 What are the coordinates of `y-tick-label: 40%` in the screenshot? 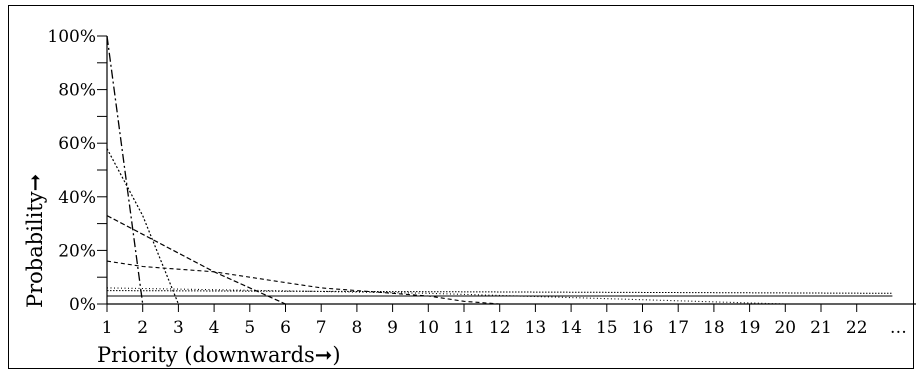 It's located at (77, 198).